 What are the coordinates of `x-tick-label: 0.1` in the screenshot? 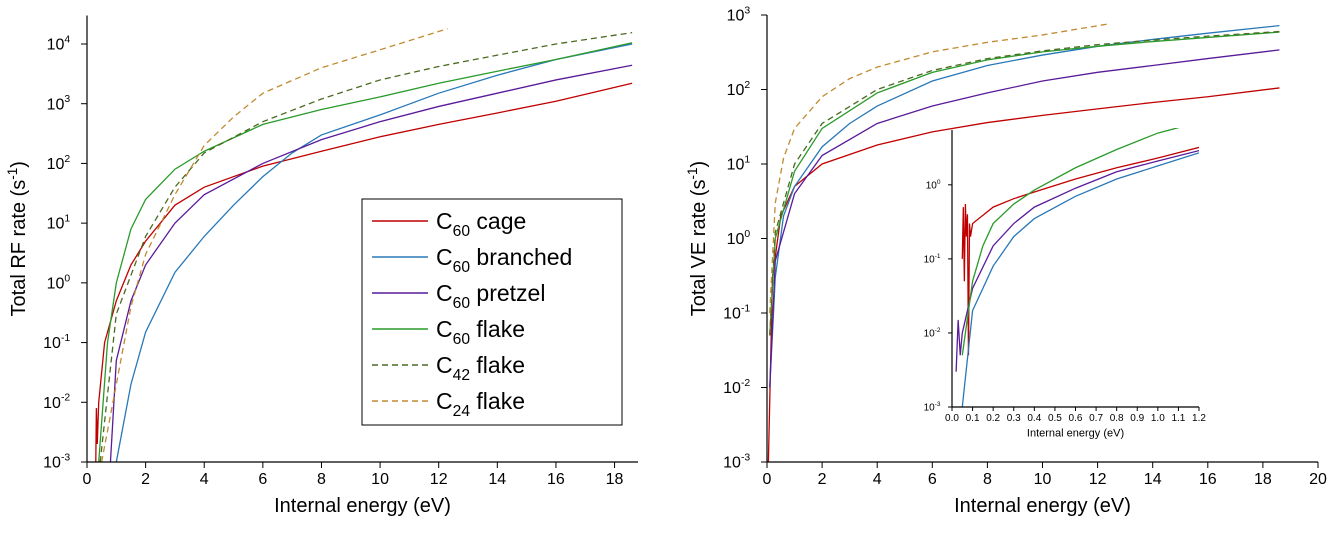 It's located at (973, 418).